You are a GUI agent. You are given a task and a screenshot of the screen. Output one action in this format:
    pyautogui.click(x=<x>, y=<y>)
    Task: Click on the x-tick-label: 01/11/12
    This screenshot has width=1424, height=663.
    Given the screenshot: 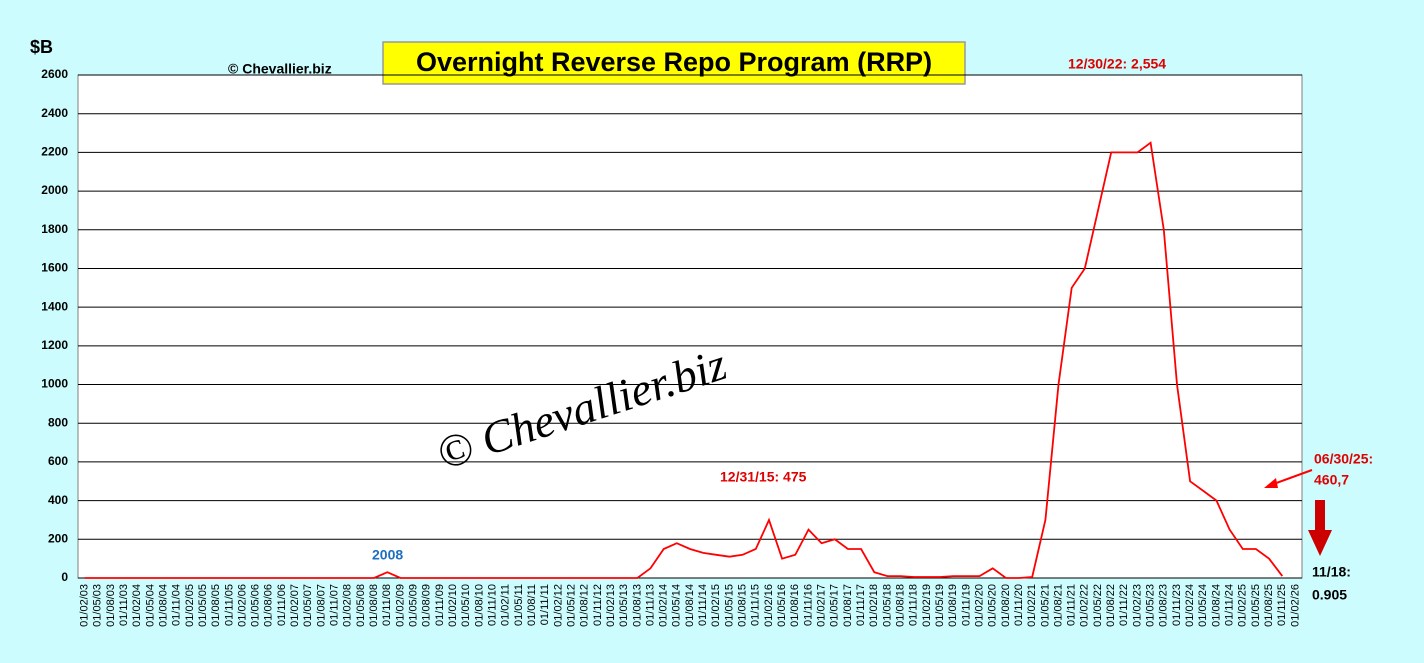 What is the action you would take?
    pyautogui.click(x=598, y=605)
    